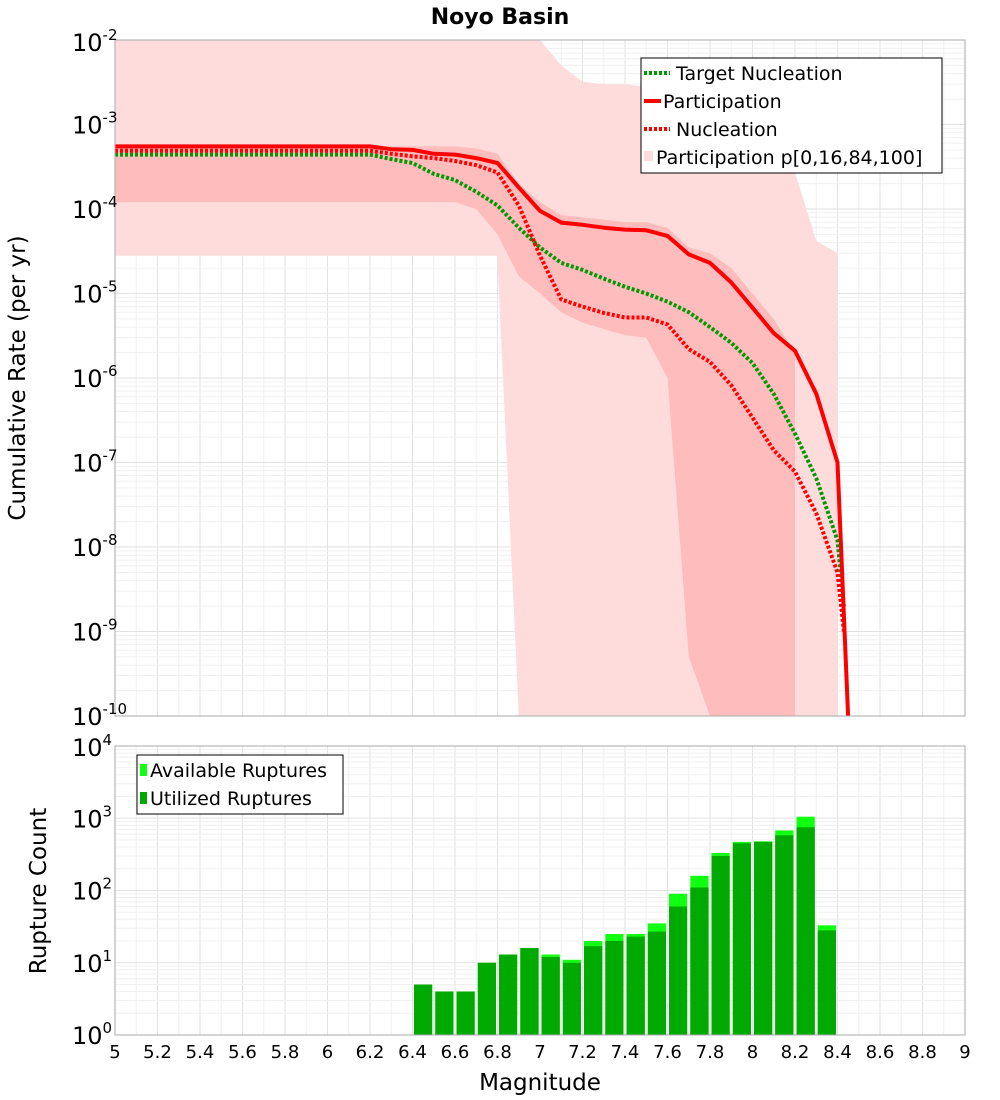 This screenshot has height=1100, width=1000. What do you see at coordinates (95, 546) in the screenshot?
I see `y-tick-label: 10⁻⁸` at bounding box center [95, 546].